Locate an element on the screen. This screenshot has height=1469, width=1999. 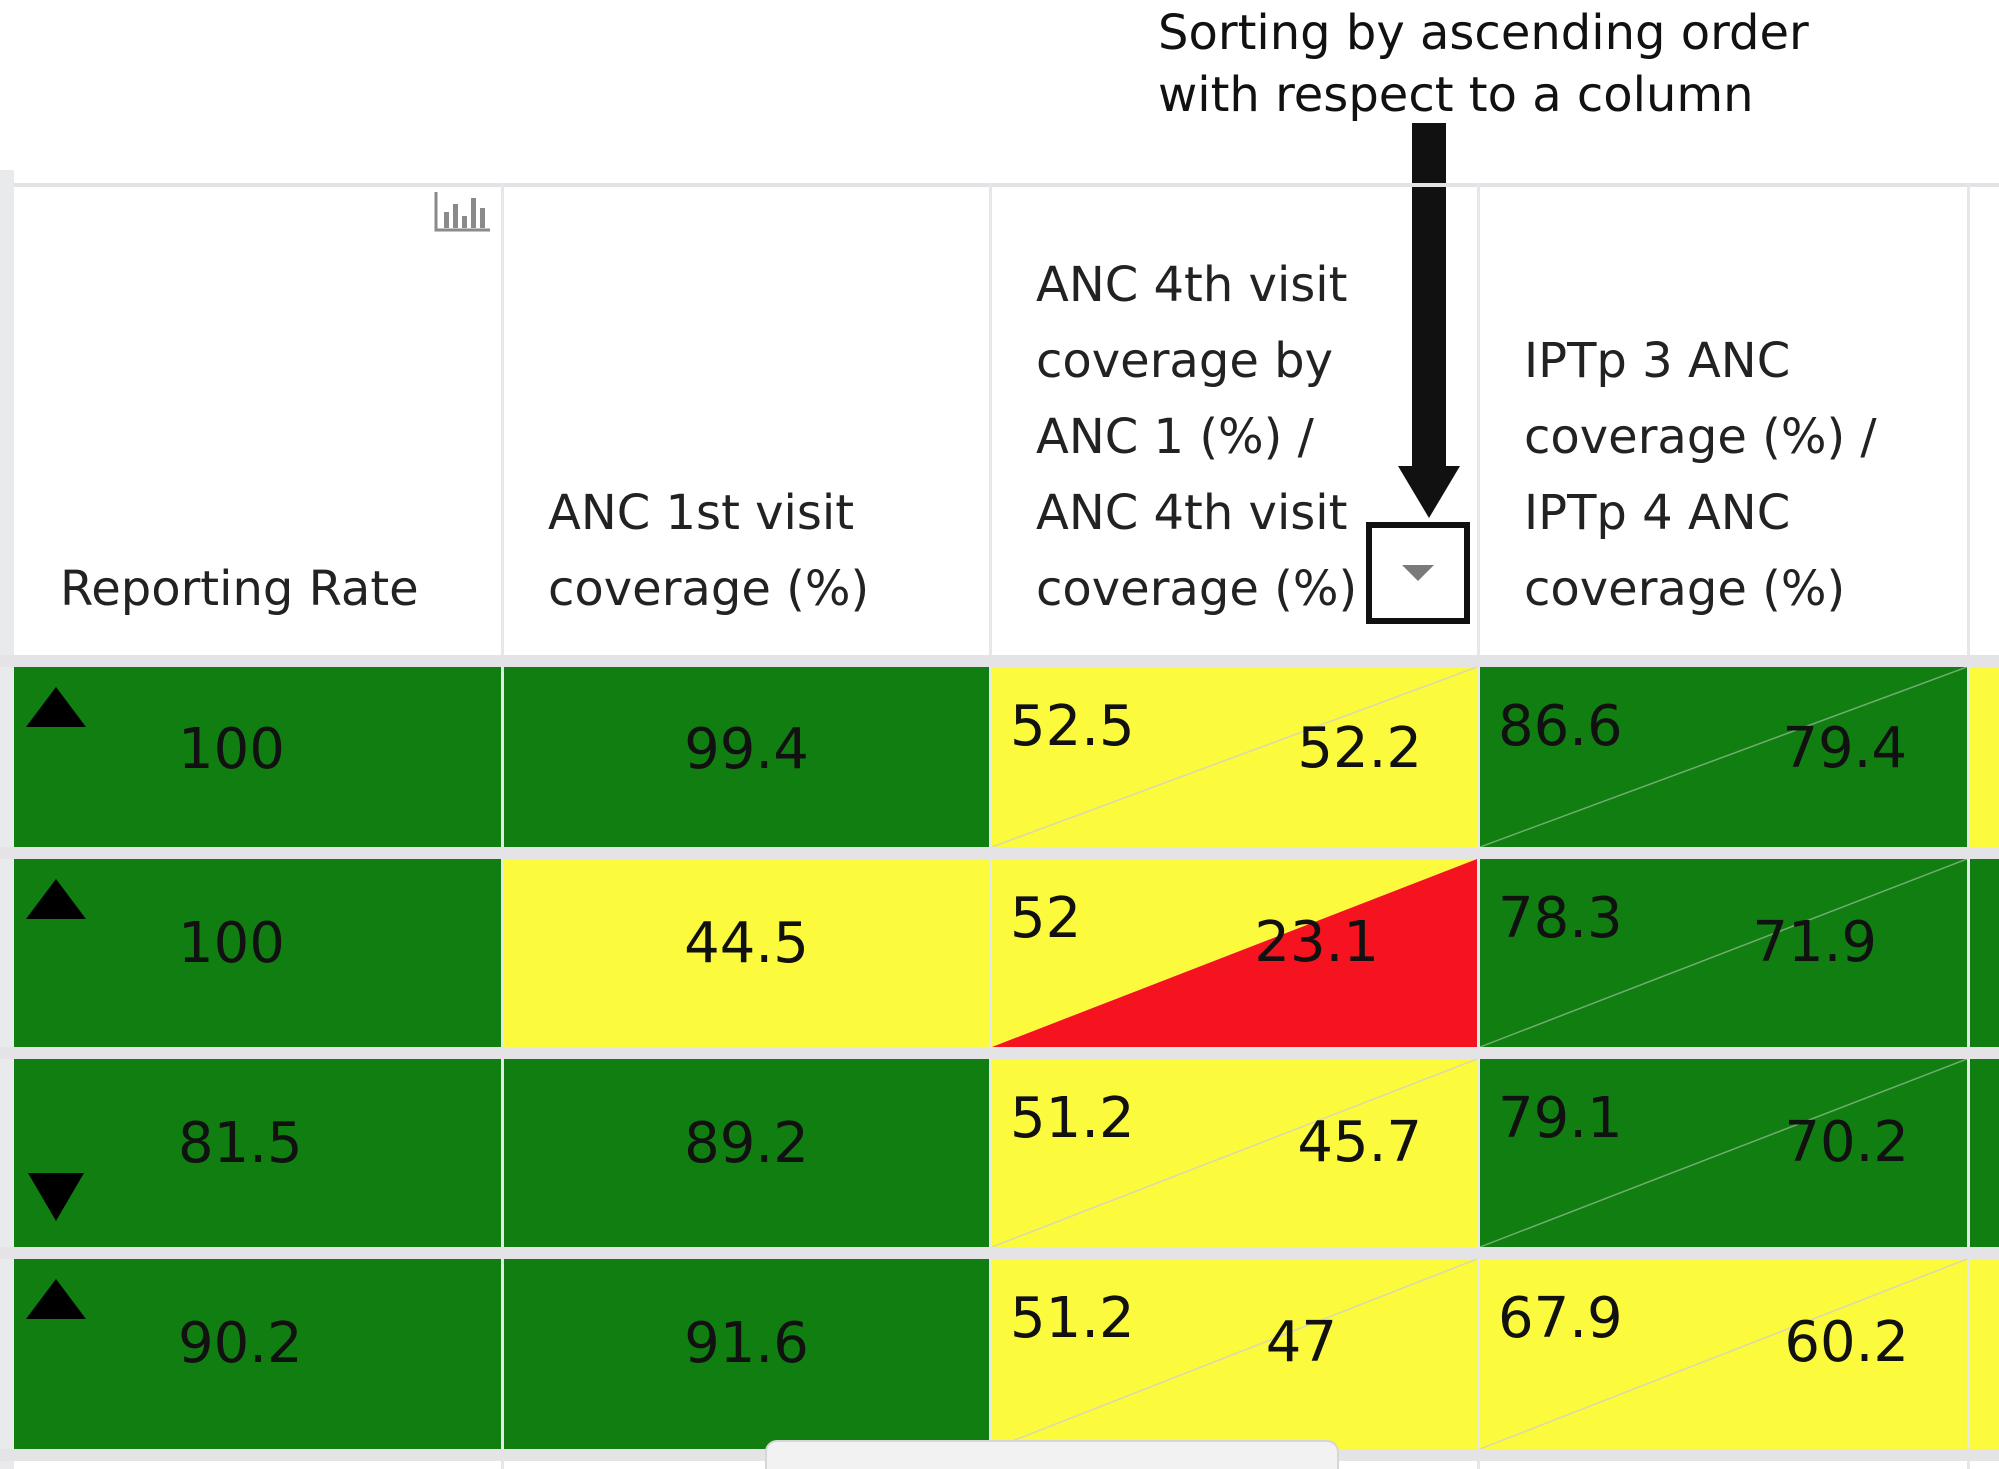
table-row-4-anc1: 91.6 is located at coordinates (746, 1354).